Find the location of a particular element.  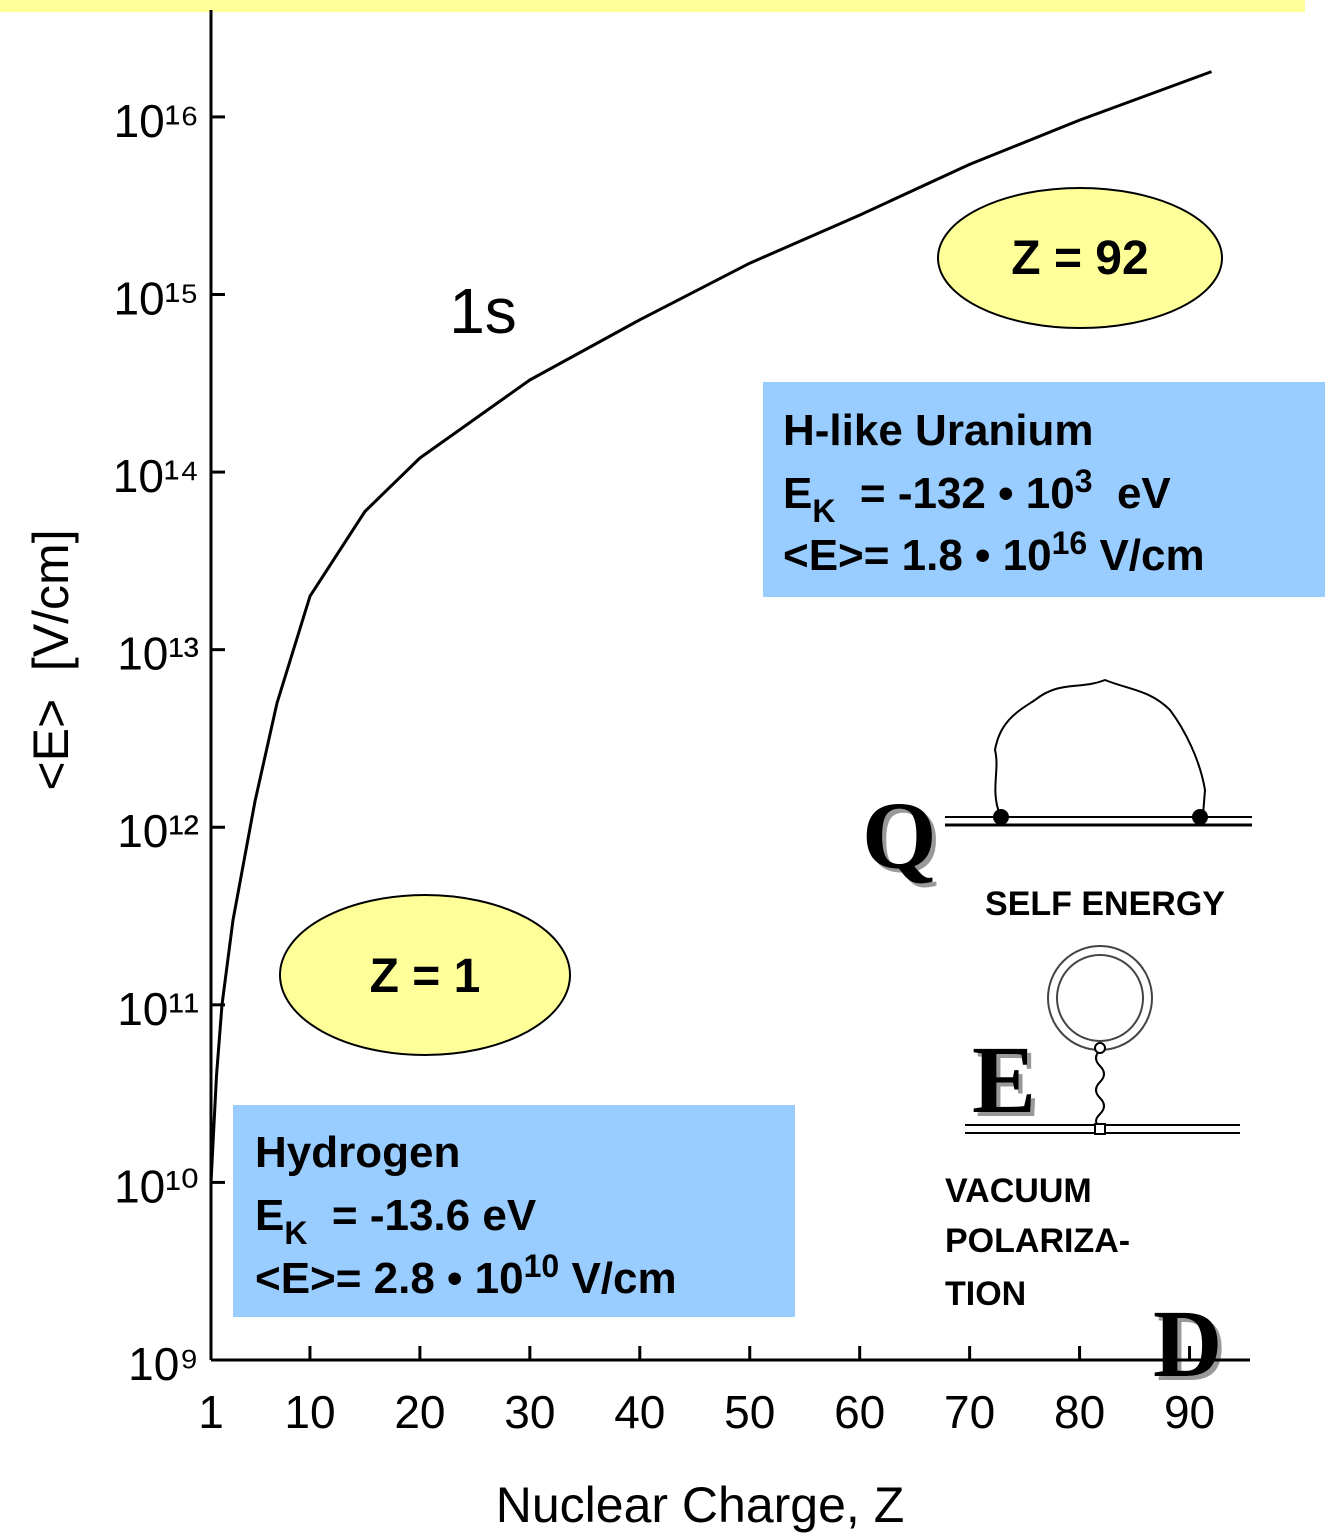

z1-ellipse is located at coordinates (425, 975).